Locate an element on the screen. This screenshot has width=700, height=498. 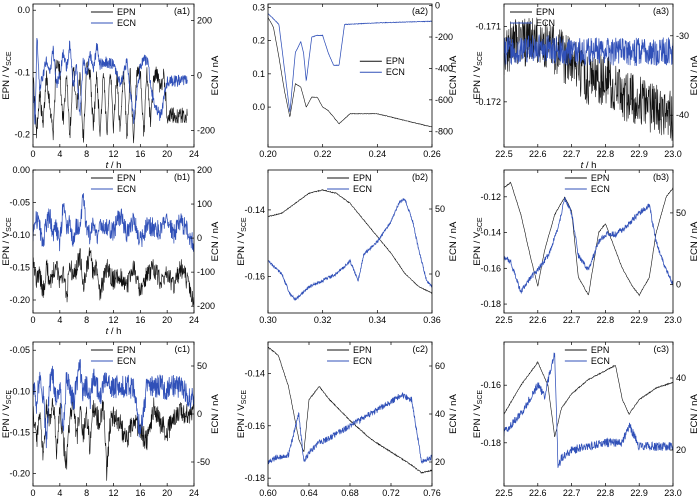
c3-legend-label-epn: EPN is located at coordinates (600, 350).